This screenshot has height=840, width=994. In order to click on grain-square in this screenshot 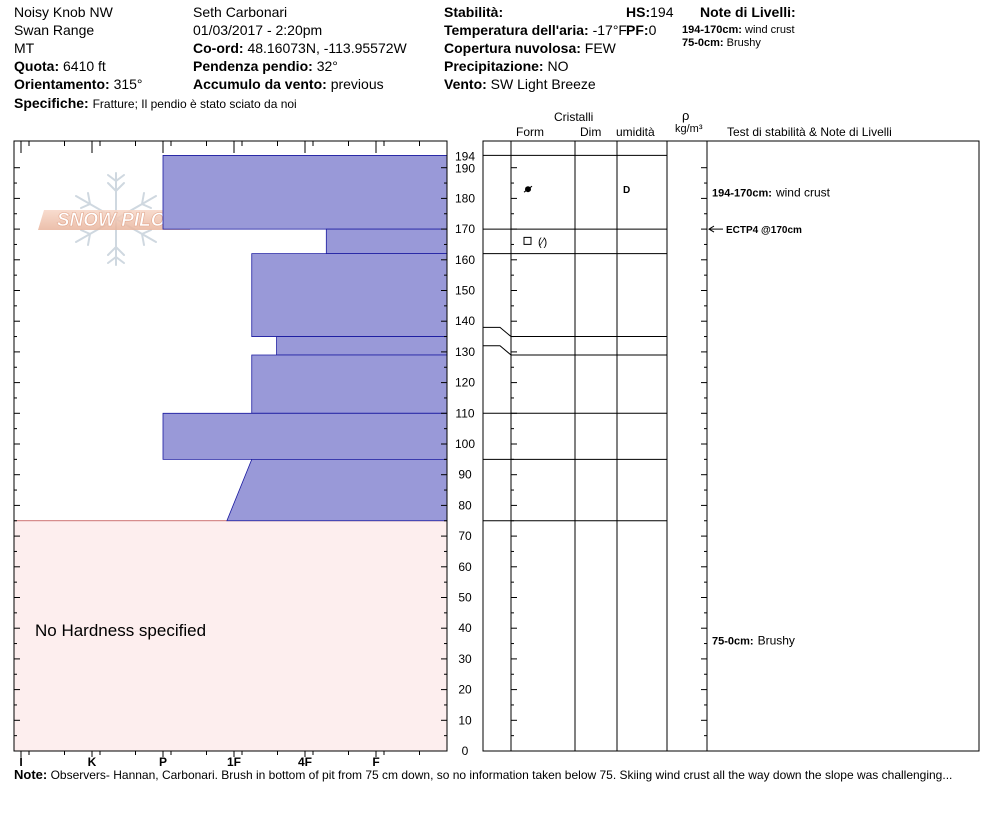, I will do `click(527, 240)`.